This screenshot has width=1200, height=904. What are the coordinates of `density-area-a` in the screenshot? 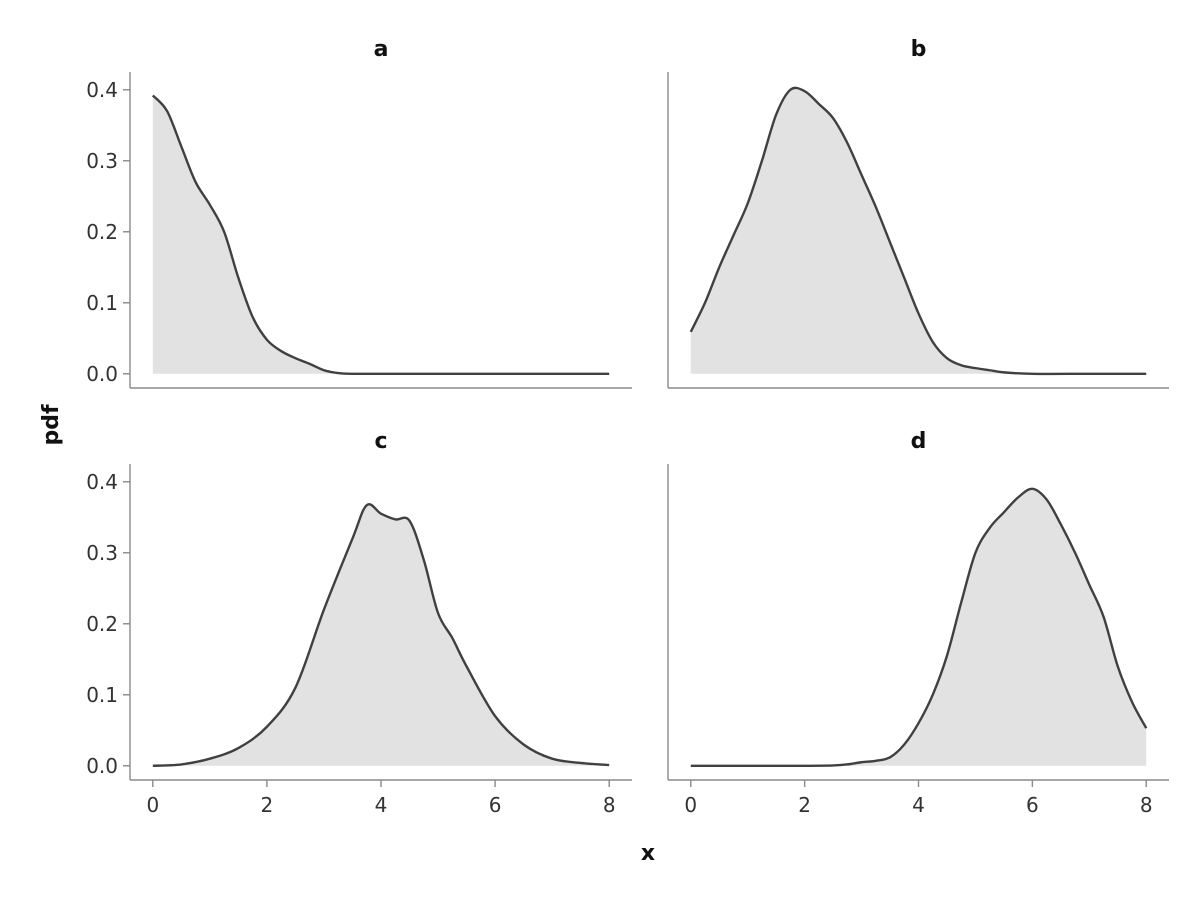 It's located at (381, 234).